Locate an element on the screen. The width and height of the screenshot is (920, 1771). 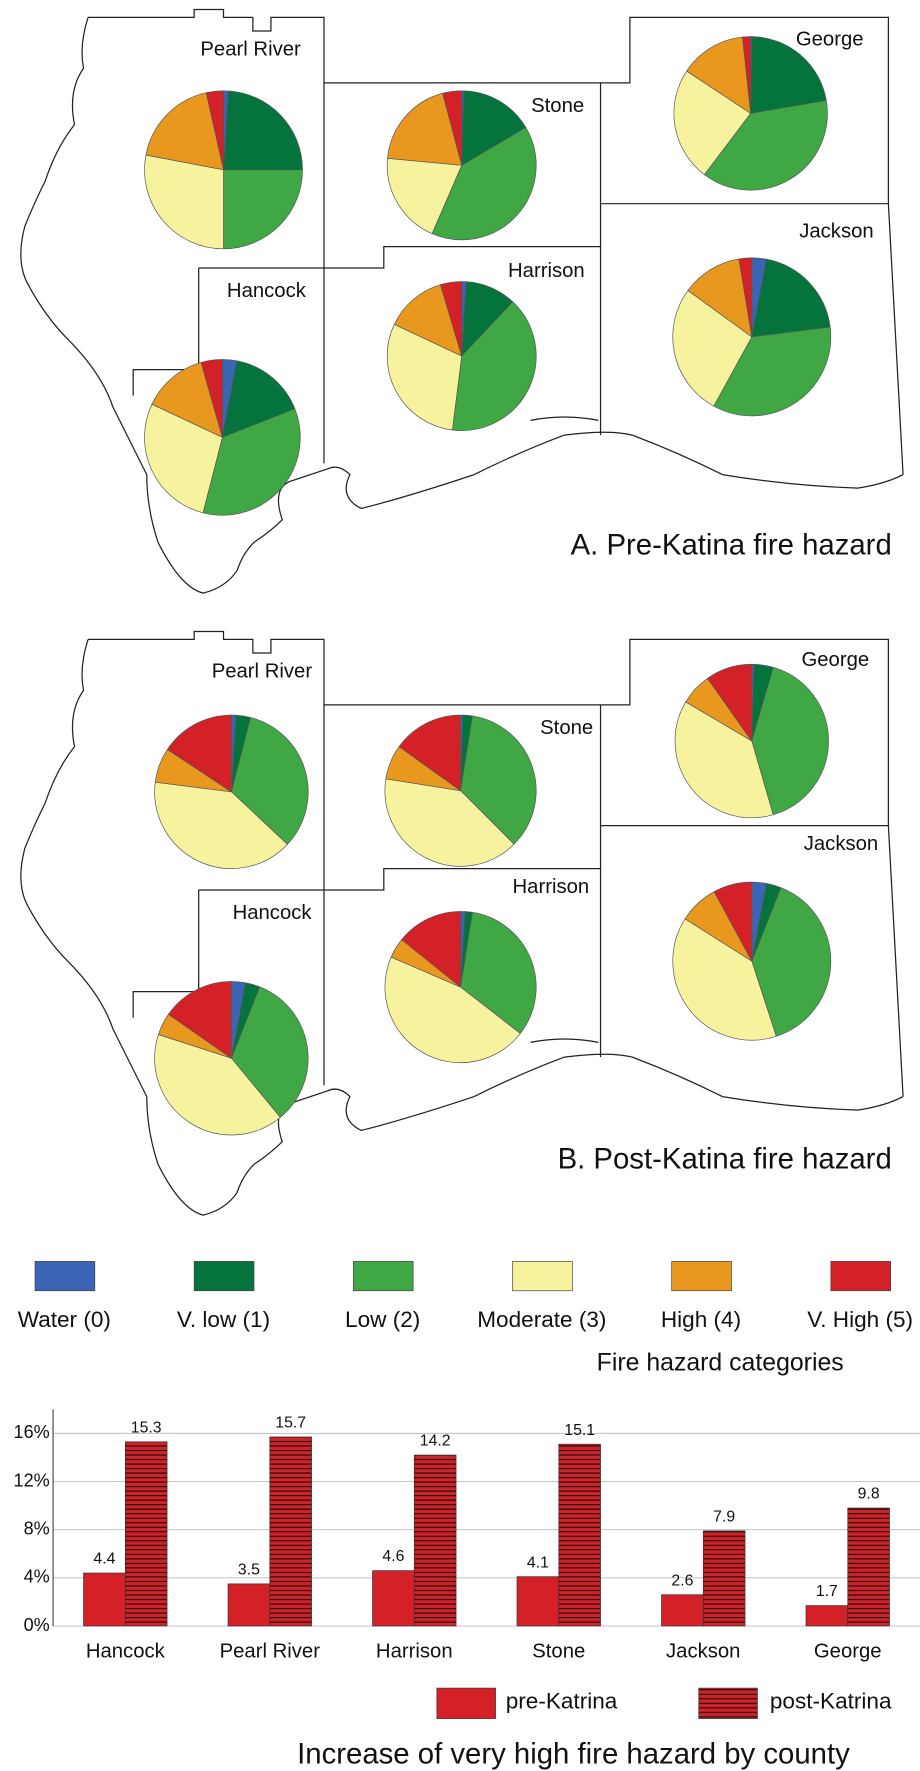
legend-label: High (4) is located at coordinates (701, 1319).